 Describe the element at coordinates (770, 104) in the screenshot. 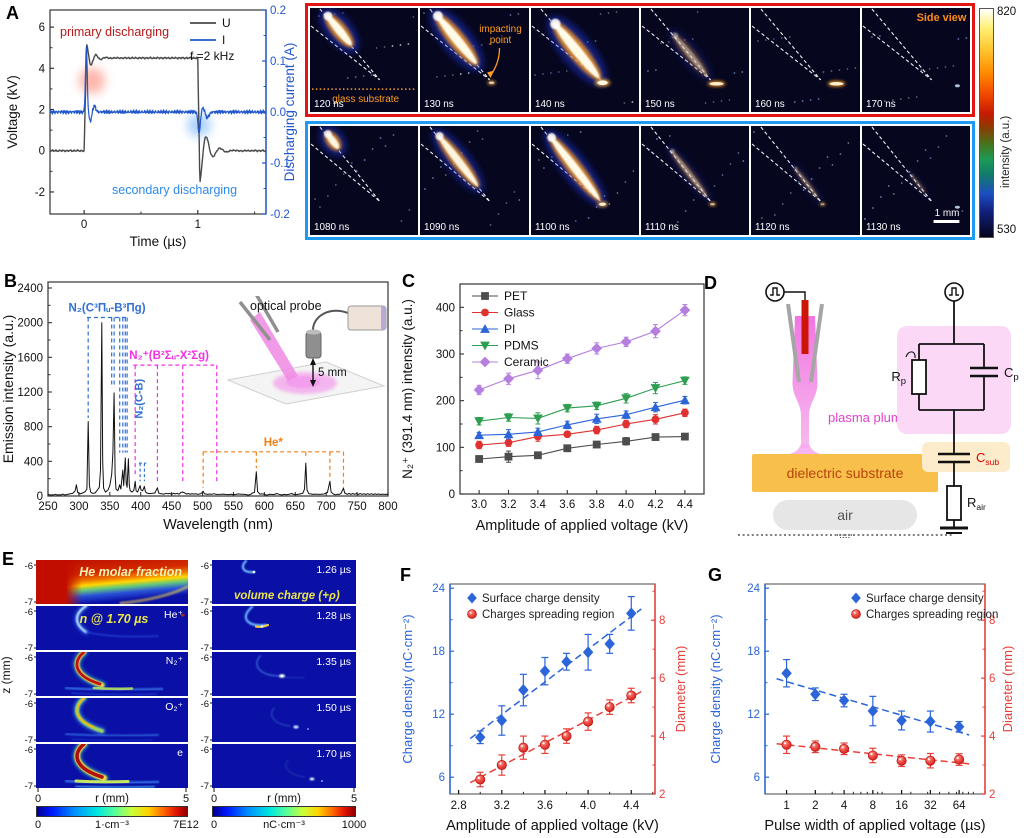

I see `frame-time-label: 160 ns` at that location.